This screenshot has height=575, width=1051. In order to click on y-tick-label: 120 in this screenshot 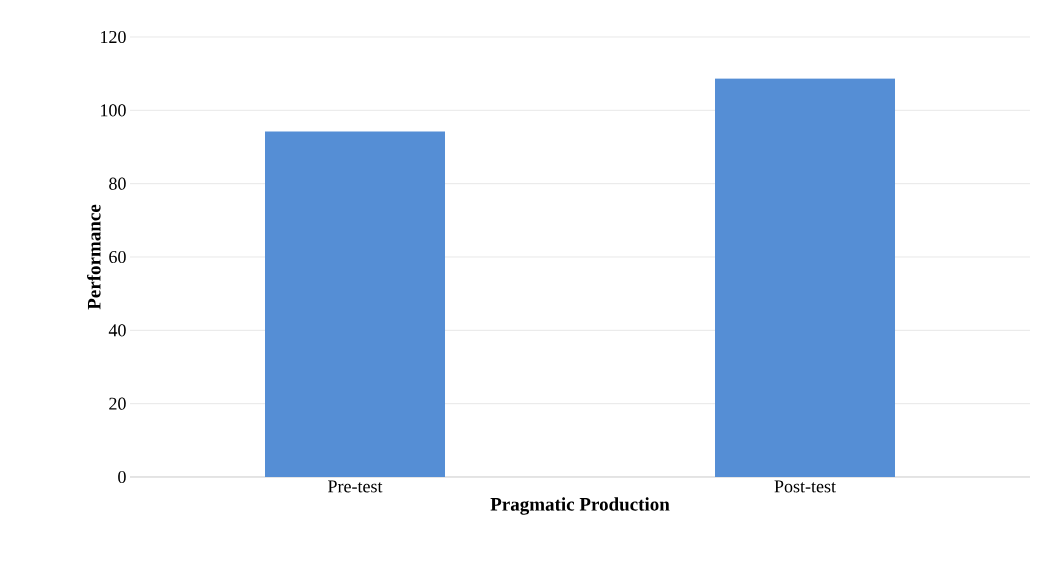, I will do `click(113, 37)`.